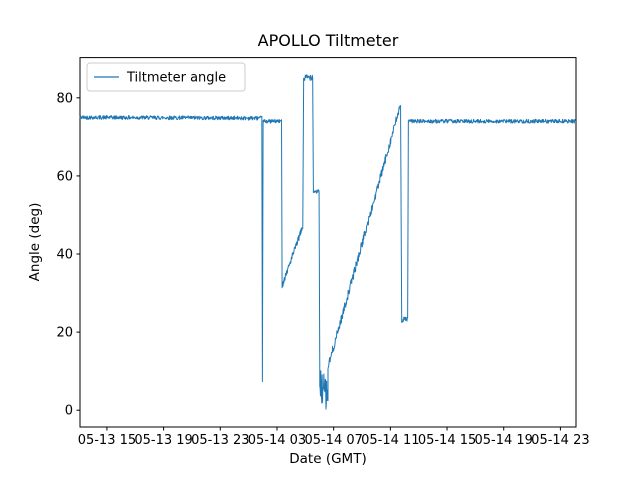  I want to click on chart-title: APOLLO Tiltmeter, so click(328, 40).